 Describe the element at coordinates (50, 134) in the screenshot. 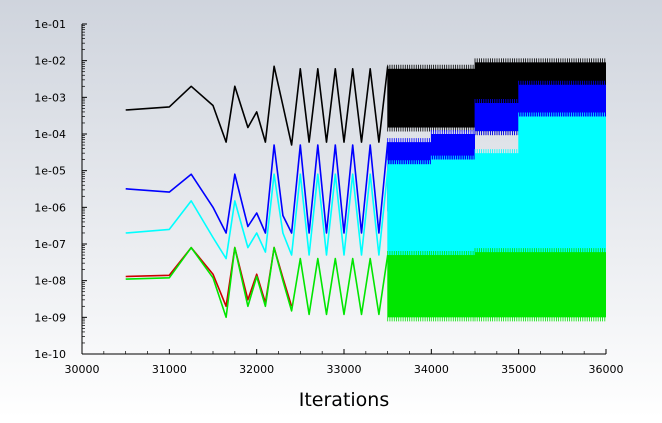

I see `y-tick-label: 1e-04` at that location.